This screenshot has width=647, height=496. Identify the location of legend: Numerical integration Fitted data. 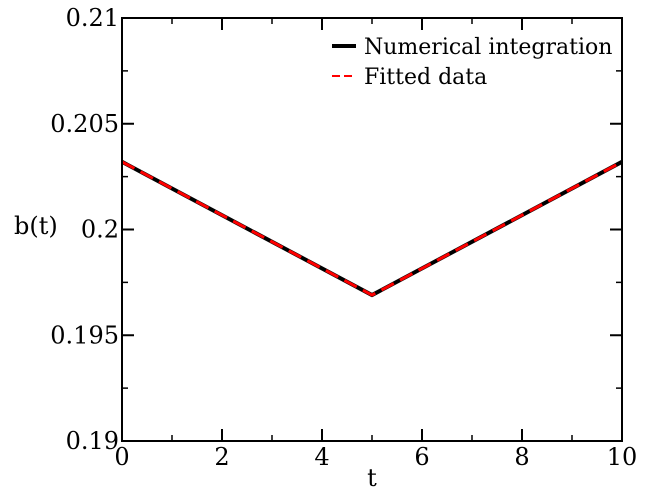
(472, 62).